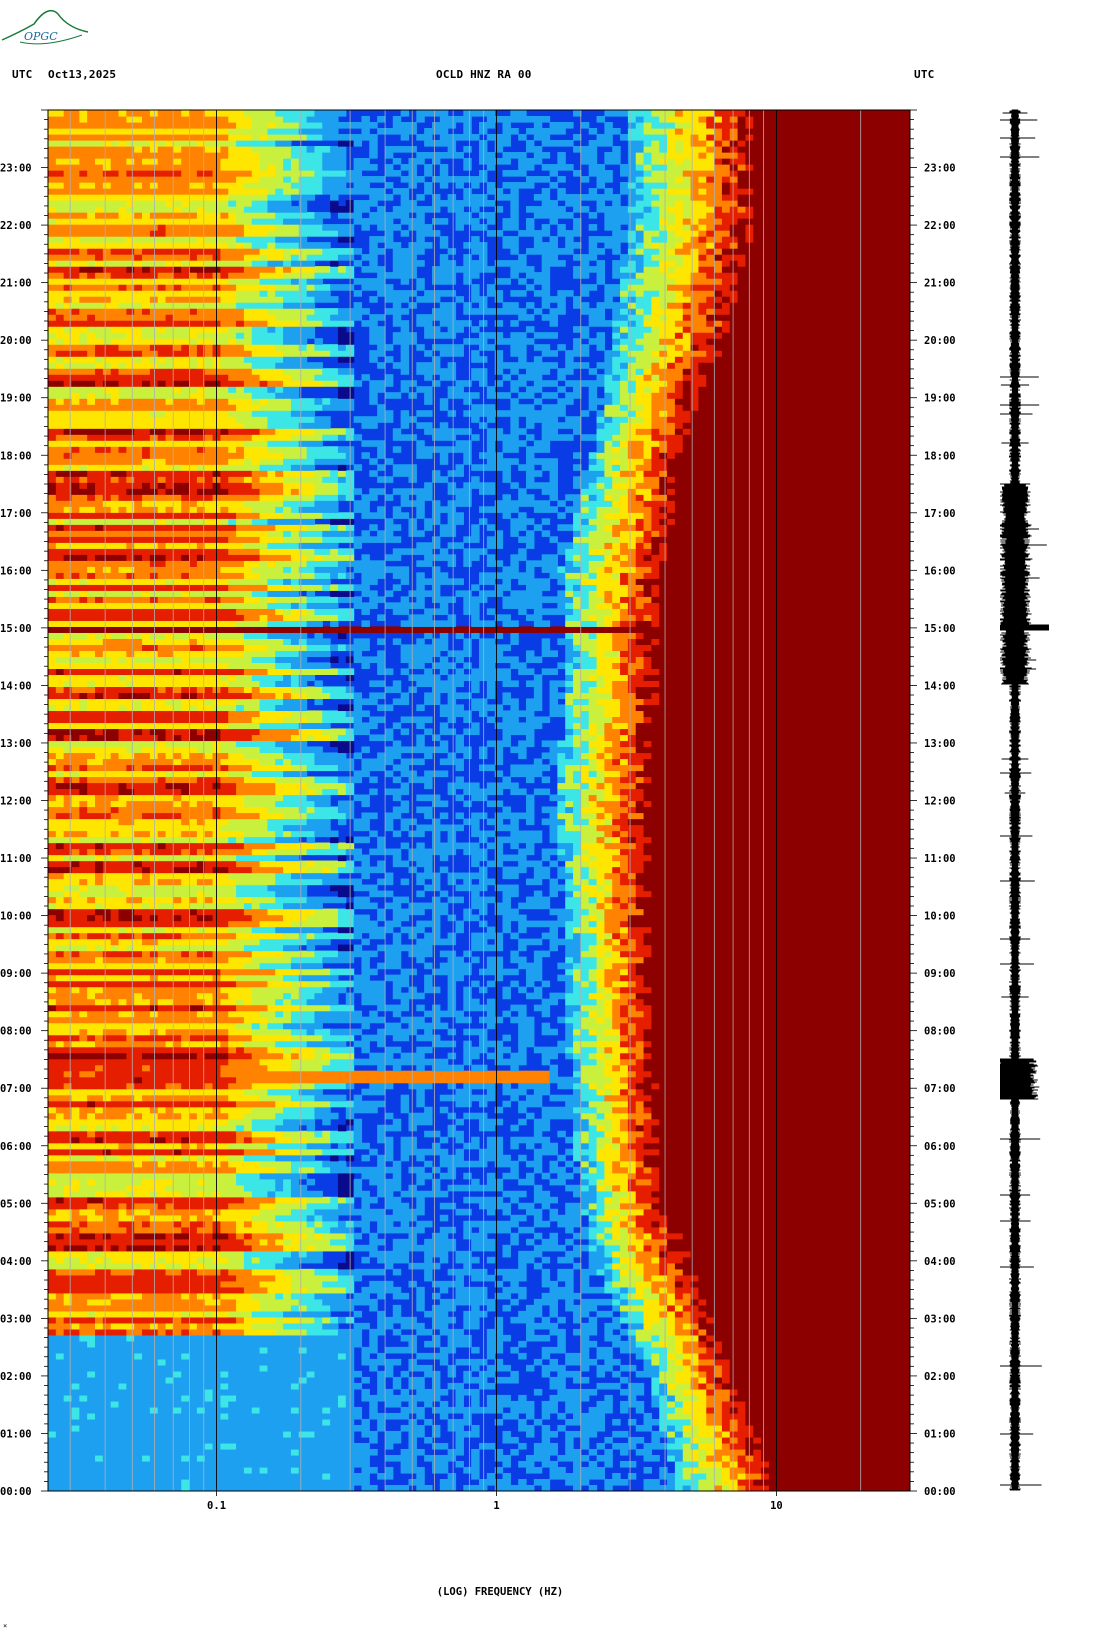 The image size is (1102, 1634). I want to click on y-tick-label-left: 14:00, so click(16, 686).